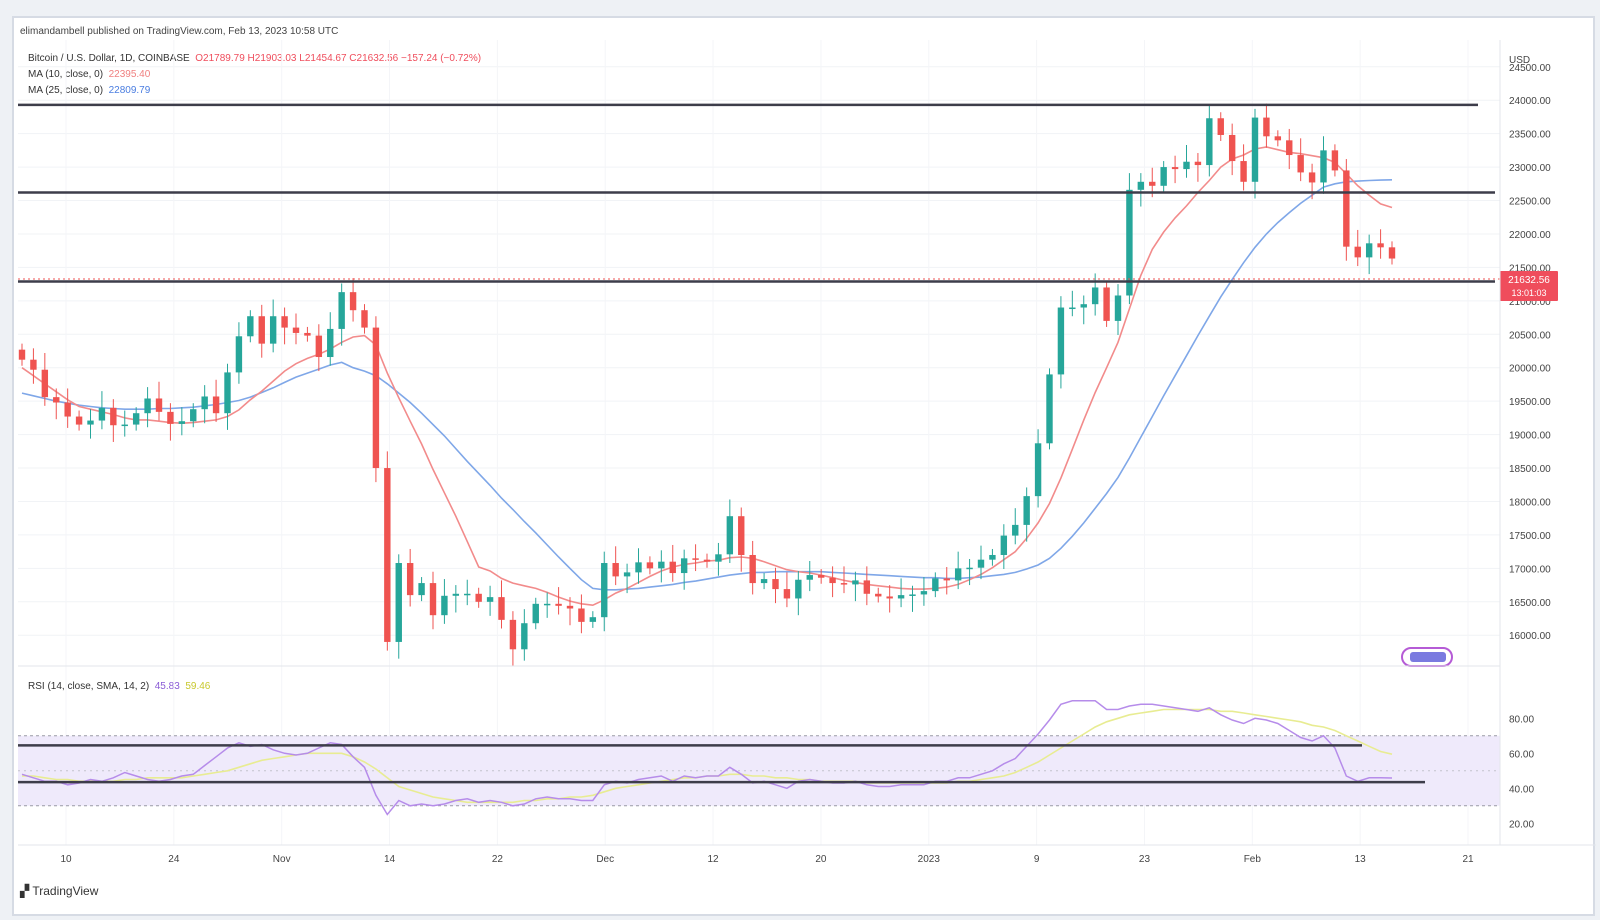  What do you see at coordinates (1530, 369) in the screenshot?
I see `price-tick: 20000.00` at bounding box center [1530, 369].